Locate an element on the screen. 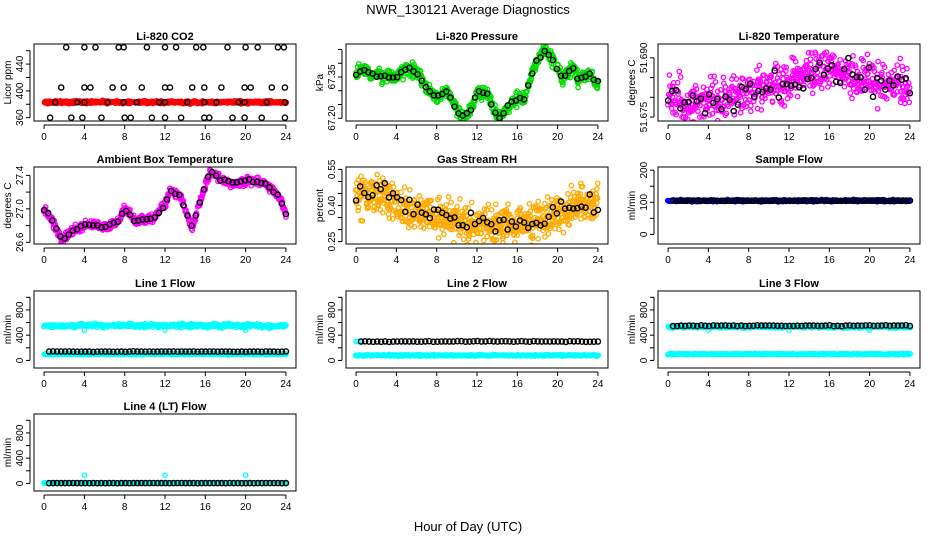  y-tick-label: 100 is located at coordinates (644, 202).